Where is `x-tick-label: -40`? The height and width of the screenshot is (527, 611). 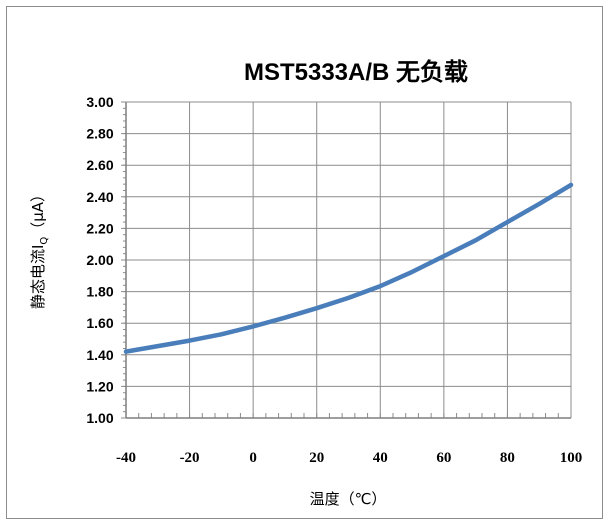
x-tick-label: -40 is located at coordinates (126, 458).